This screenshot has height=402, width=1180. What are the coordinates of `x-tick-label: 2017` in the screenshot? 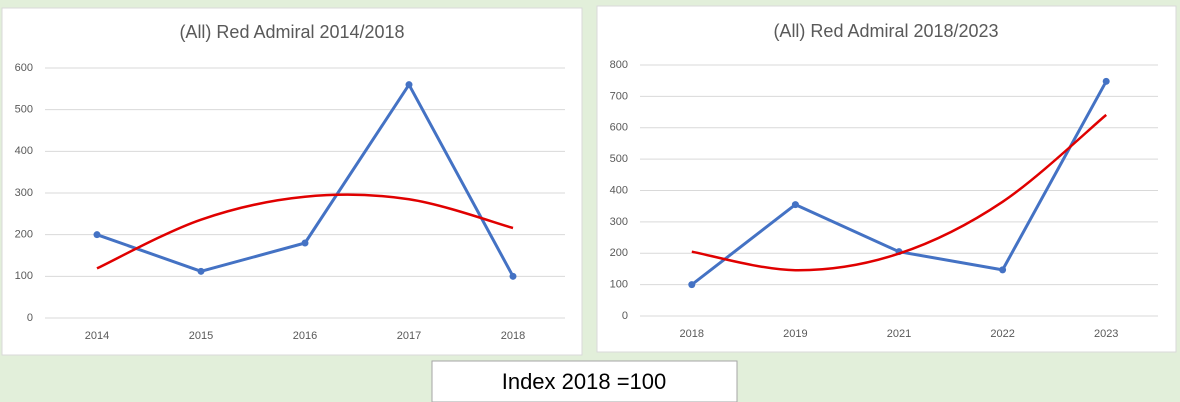 It's located at (409, 336).